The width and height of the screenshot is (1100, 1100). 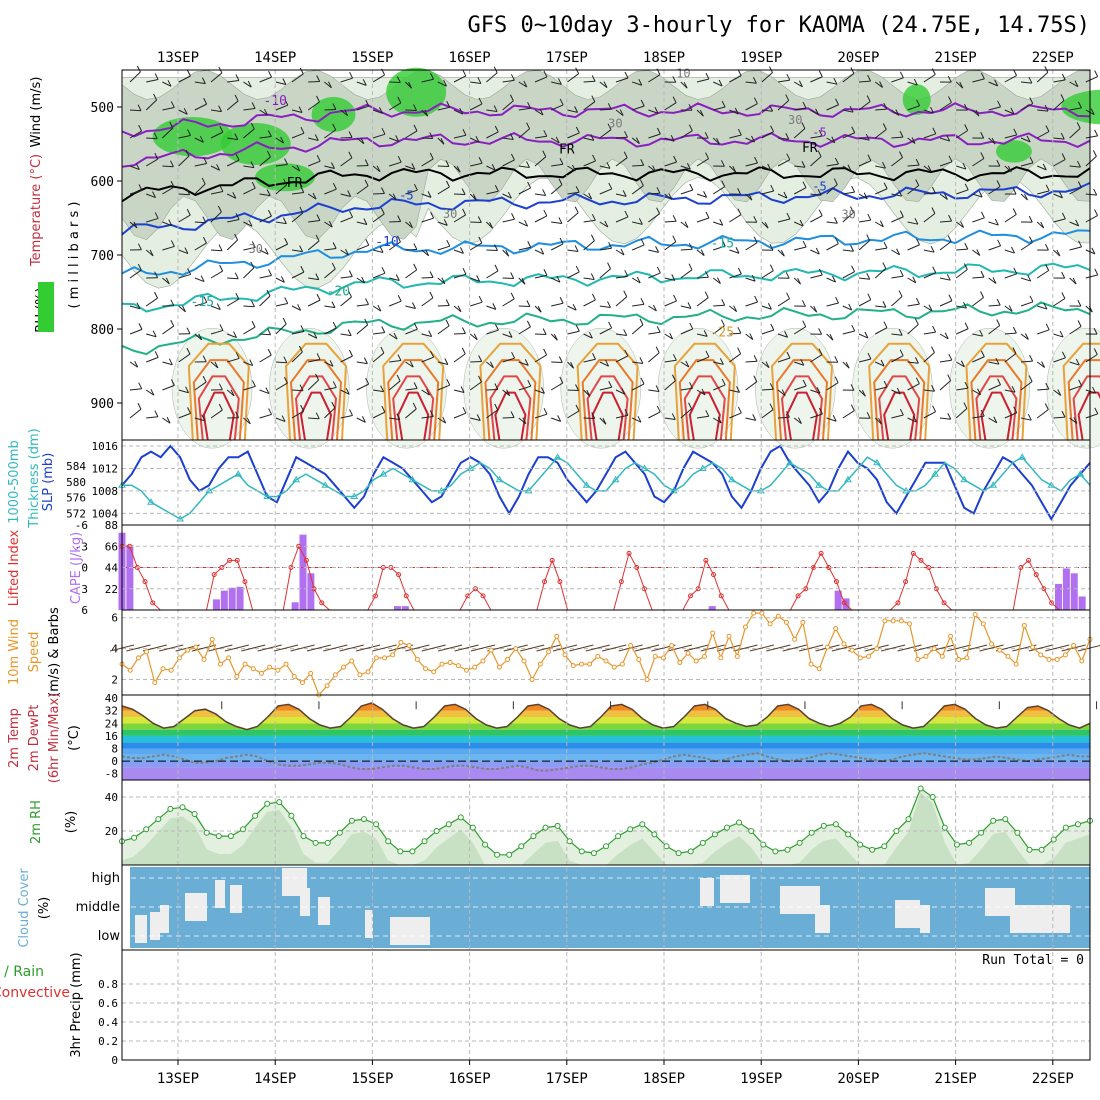 What do you see at coordinates (795, 120) in the screenshot?
I see `contour-label: 30` at bounding box center [795, 120].